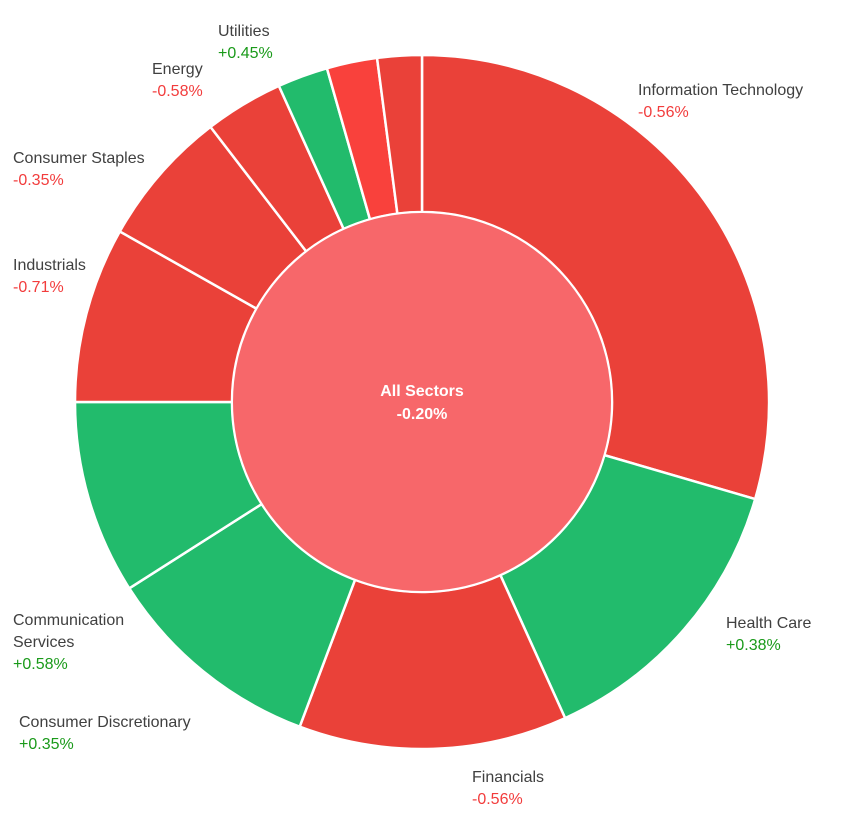  Describe the element at coordinates (68, 631) in the screenshot. I see `label-communication-services: Communication Services` at that location.